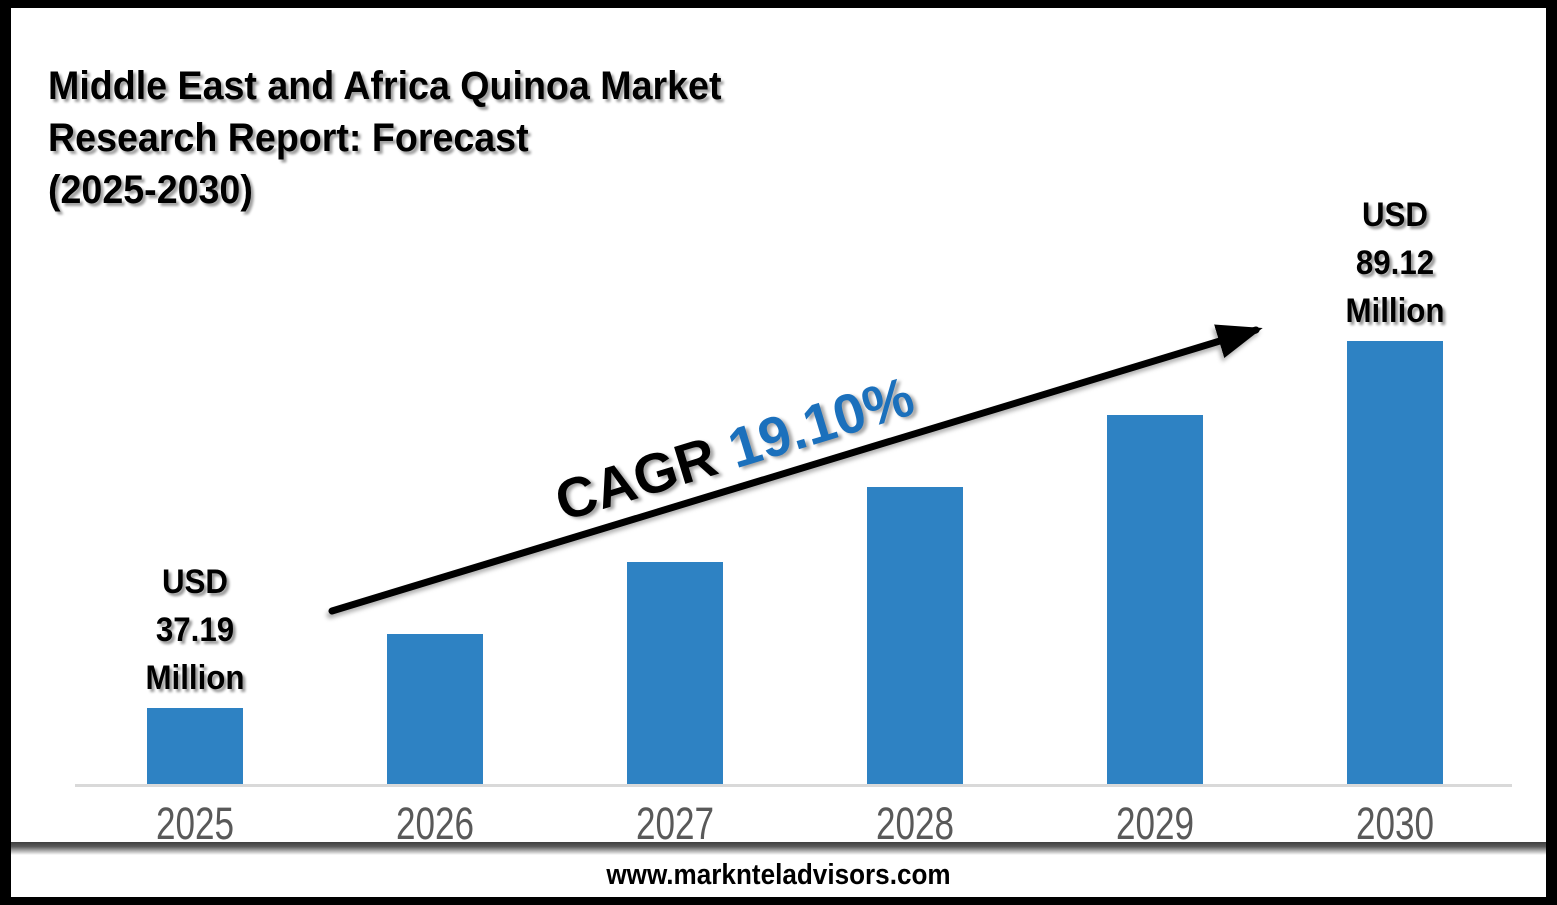 The image size is (1557, 905). Describe the element at coordinates (435, 709) in the screenshot. I see `bar-2026` at that location.